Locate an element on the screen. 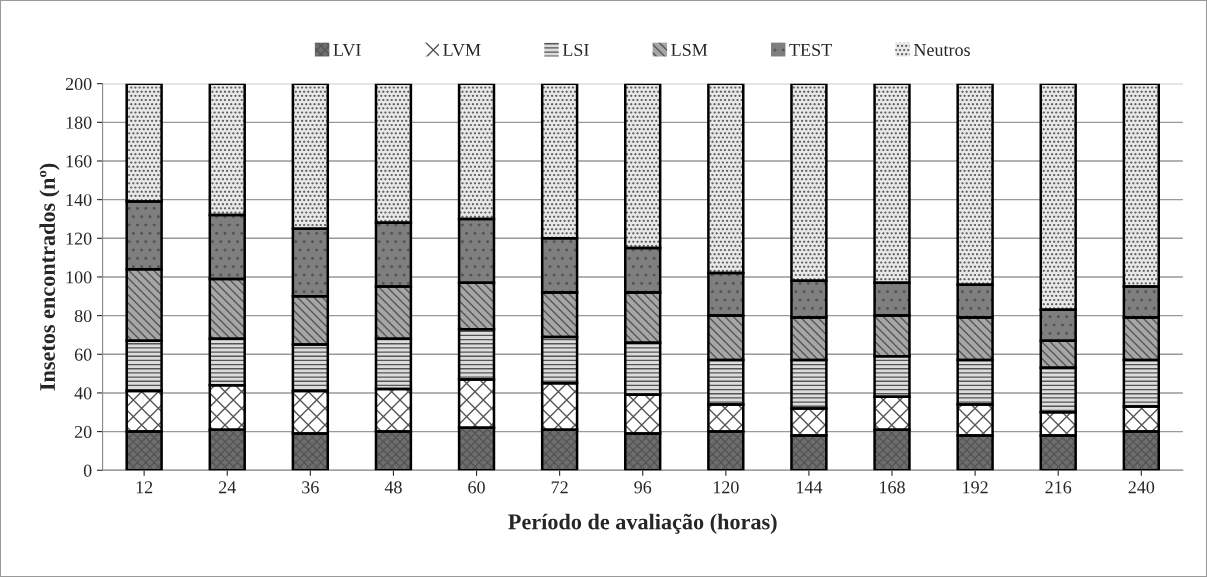 This screenshot has width=1207, height=577. y-tick-label: 60 is located at coordinates (83, 354).